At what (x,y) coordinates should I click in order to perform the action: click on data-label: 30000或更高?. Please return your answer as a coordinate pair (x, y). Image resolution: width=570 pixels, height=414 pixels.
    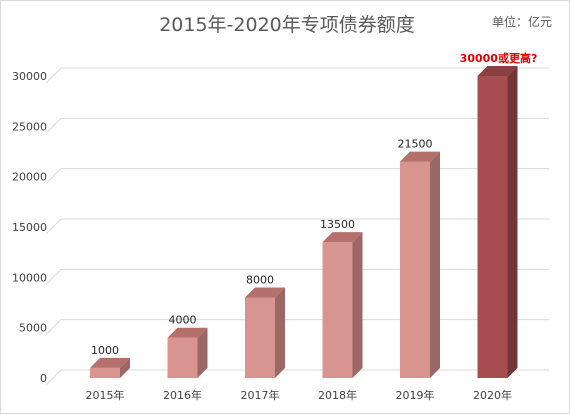
    Looking at the image, I should click on (499, 58).